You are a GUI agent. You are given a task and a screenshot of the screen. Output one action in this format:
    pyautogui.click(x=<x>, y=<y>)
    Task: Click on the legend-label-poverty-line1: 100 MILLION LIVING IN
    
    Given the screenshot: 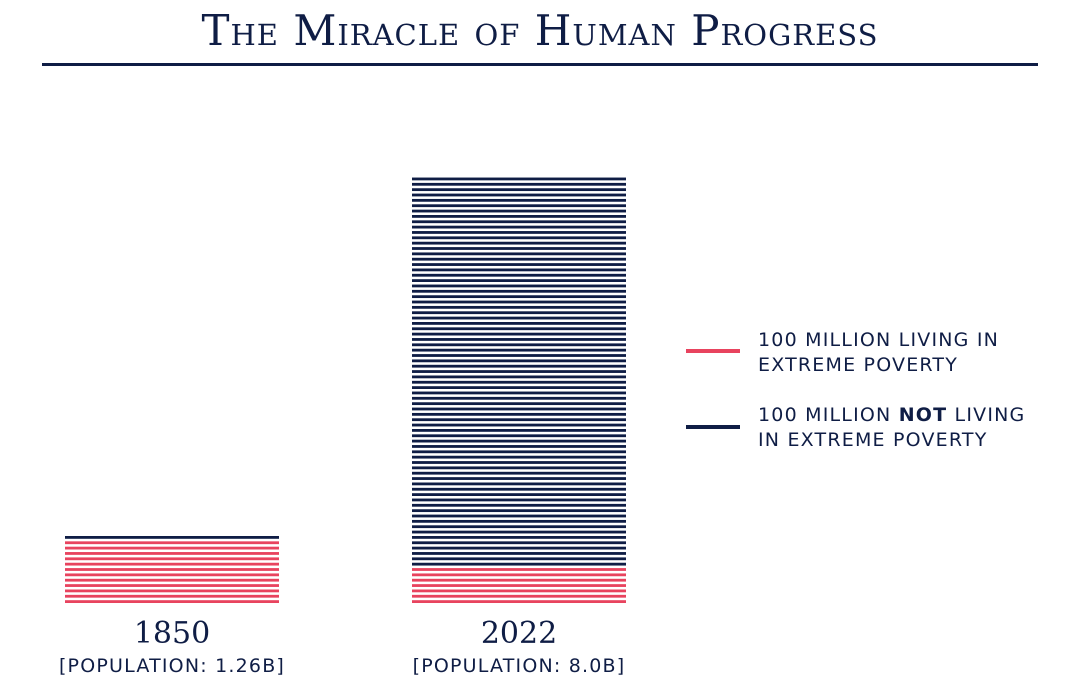 What is the action you would take?
    pyautogui.click(x=879, y=340)
    